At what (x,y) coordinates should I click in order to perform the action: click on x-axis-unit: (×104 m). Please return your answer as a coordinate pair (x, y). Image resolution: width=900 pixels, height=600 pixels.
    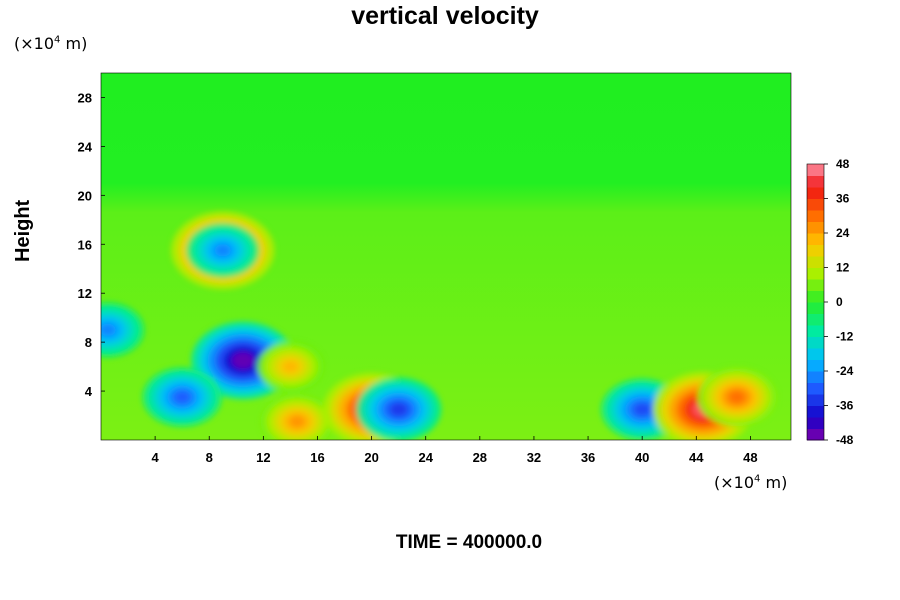
    Looking at the image, I should click on (751, 482).